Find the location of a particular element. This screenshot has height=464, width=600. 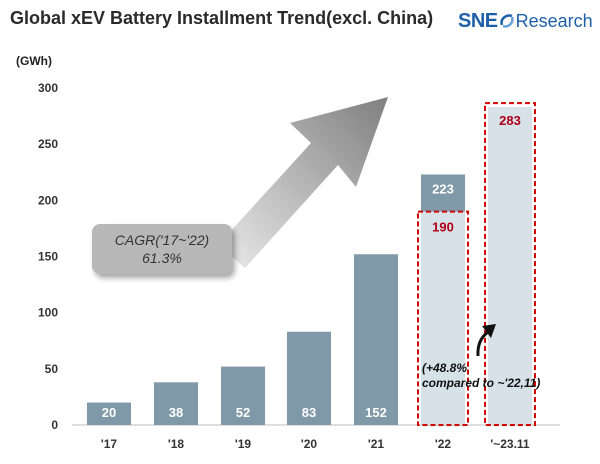

y-tick-label: 300 is located at coordinates (48, 88).